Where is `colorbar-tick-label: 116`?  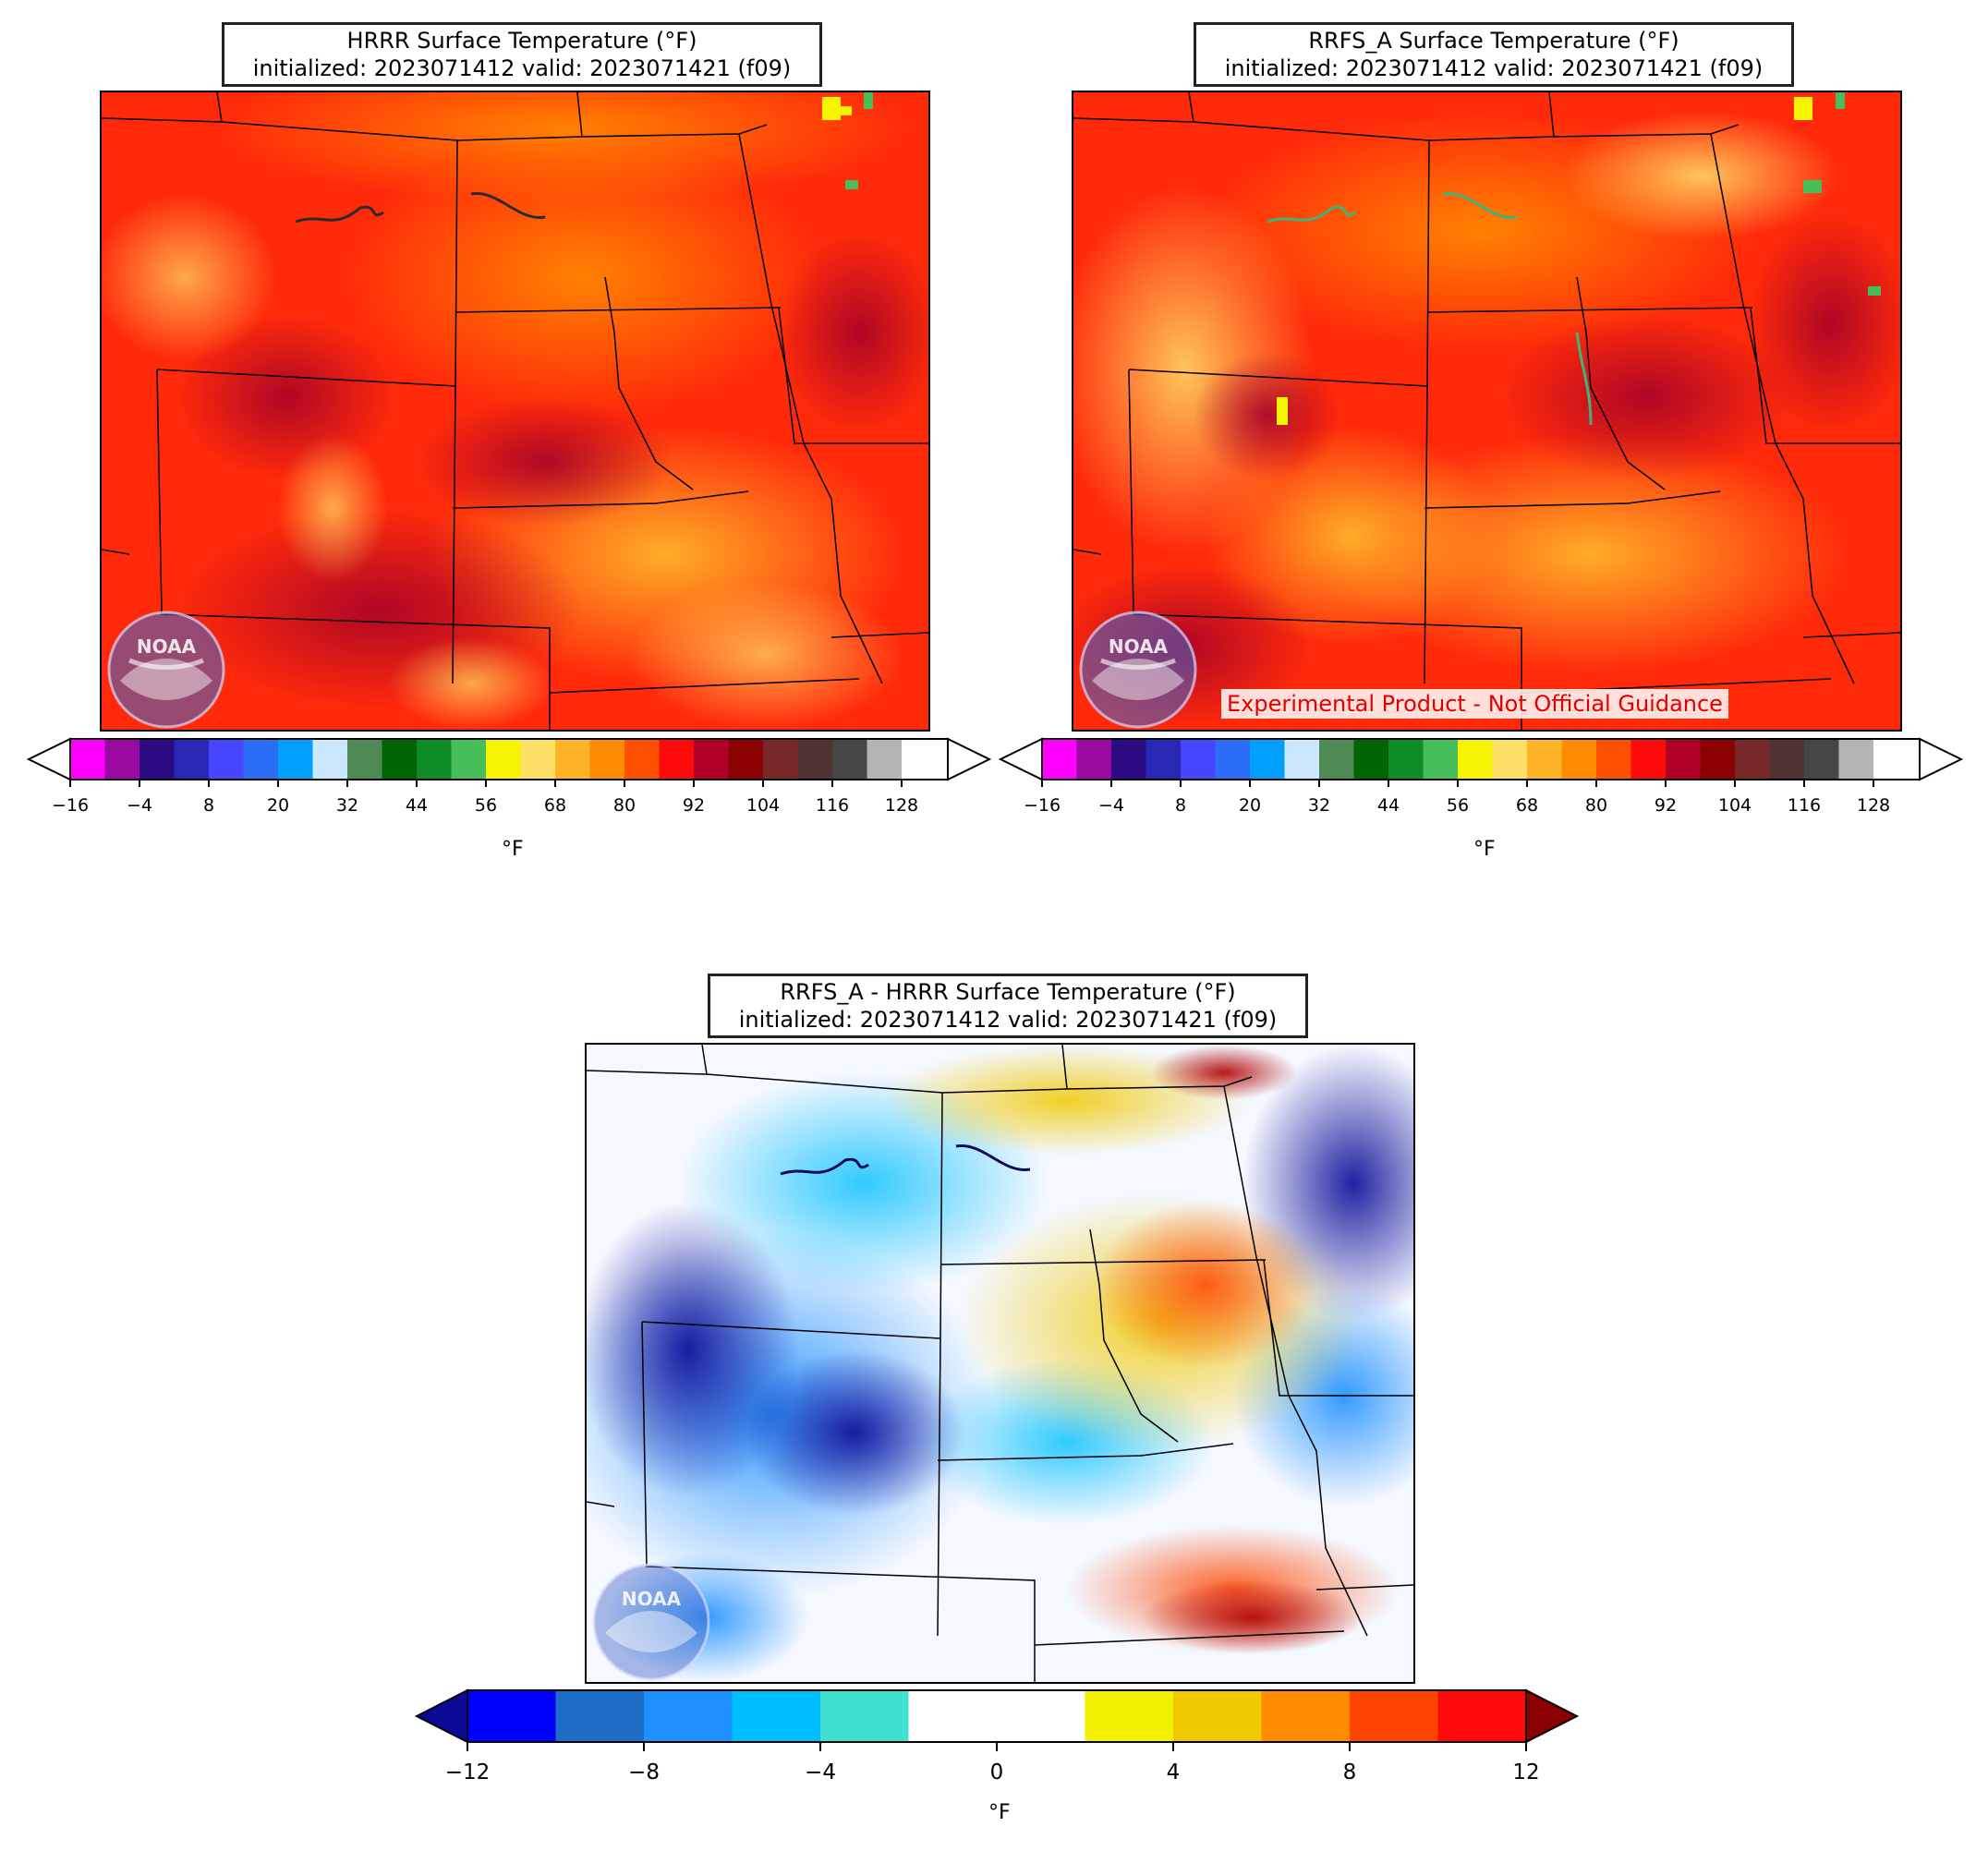
colorbar-tick-label: 116 is located at coordinates (832, 806).